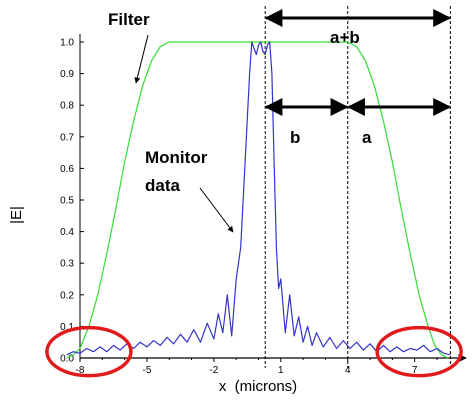 This screenshot has height=405, width=475. Describe the element at coordinates (146, 370) in the screenshot. I see `x-tick-label: -5` at that location.